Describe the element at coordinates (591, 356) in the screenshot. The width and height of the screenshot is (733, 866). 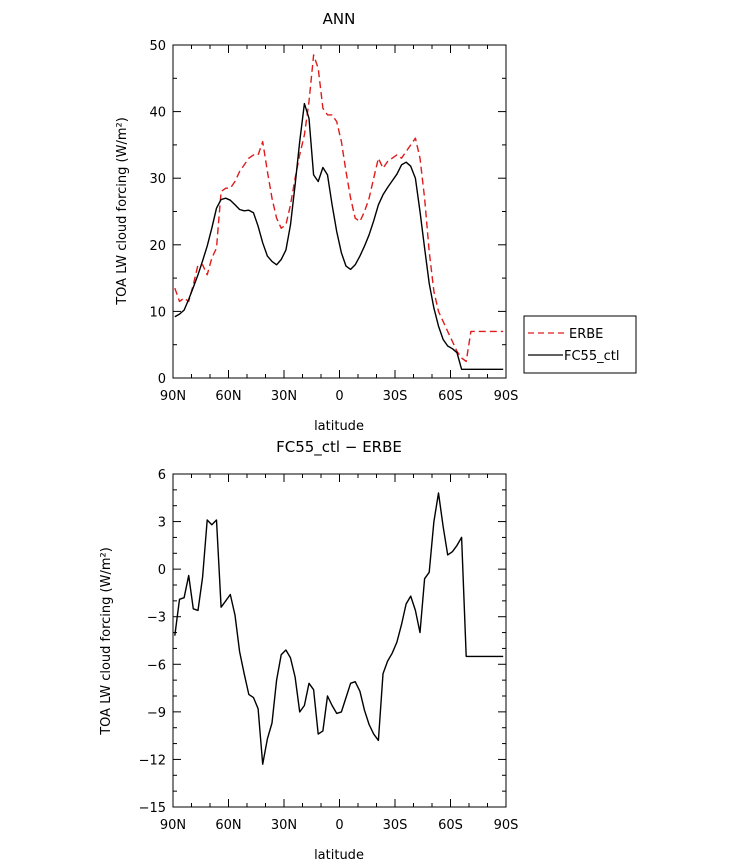
I see `legend-label-fc55: FC55_ctl` at that location.